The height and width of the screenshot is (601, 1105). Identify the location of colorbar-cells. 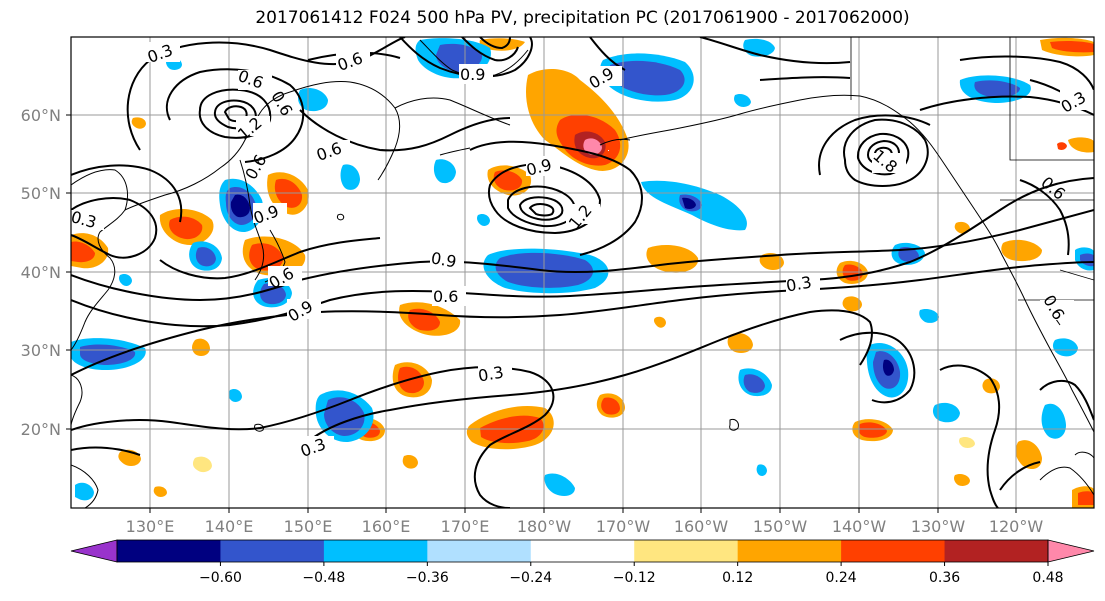
(583, 551).